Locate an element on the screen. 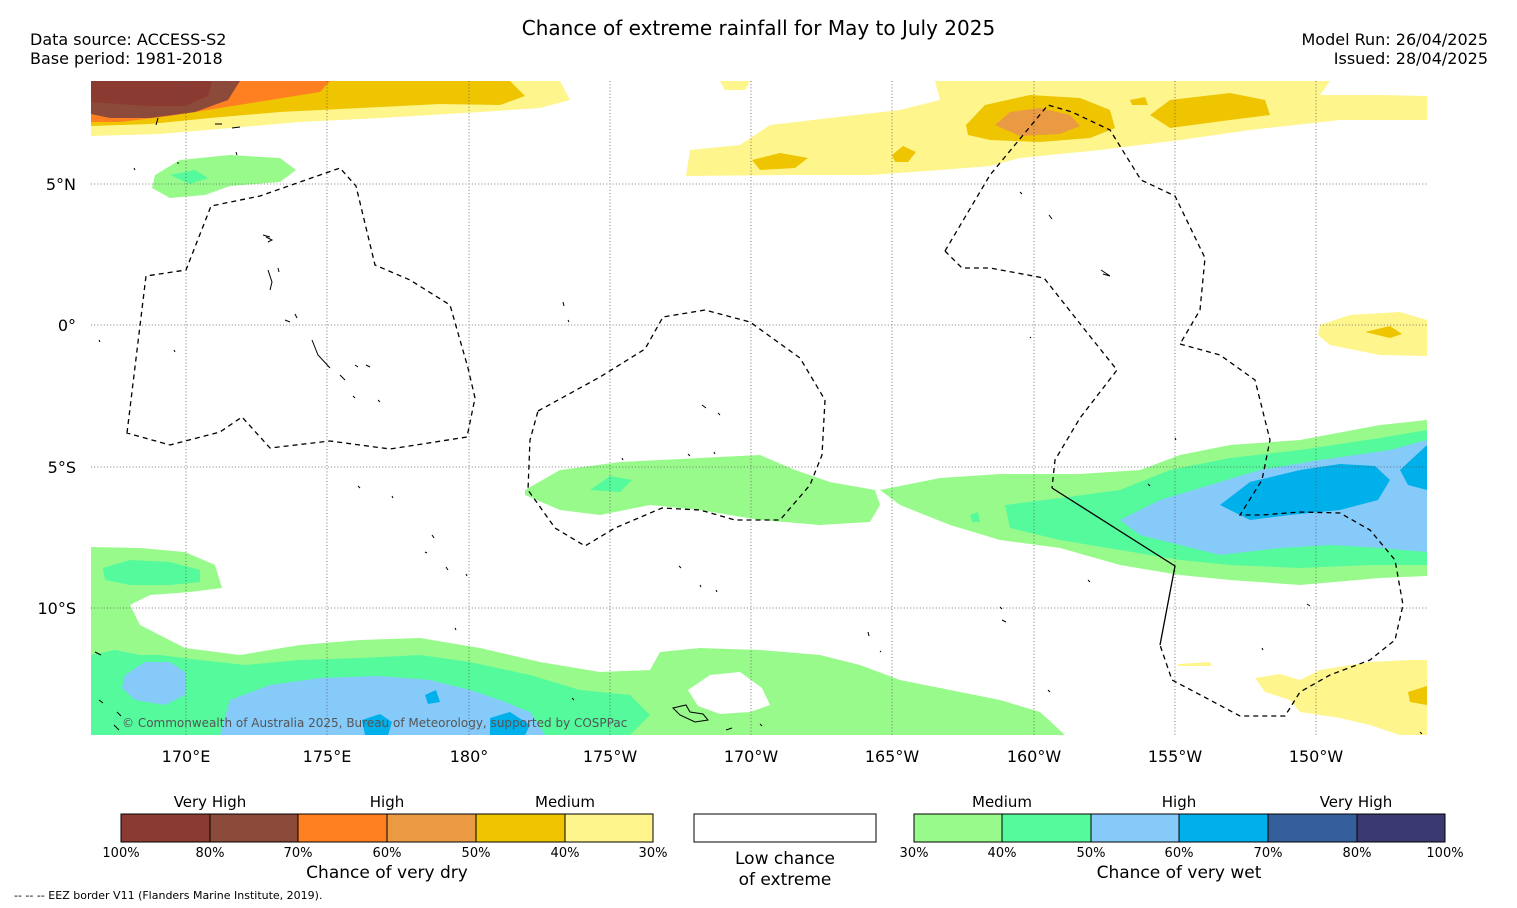  legend-wet-tick: 30% is located at coordinates (914, 853).